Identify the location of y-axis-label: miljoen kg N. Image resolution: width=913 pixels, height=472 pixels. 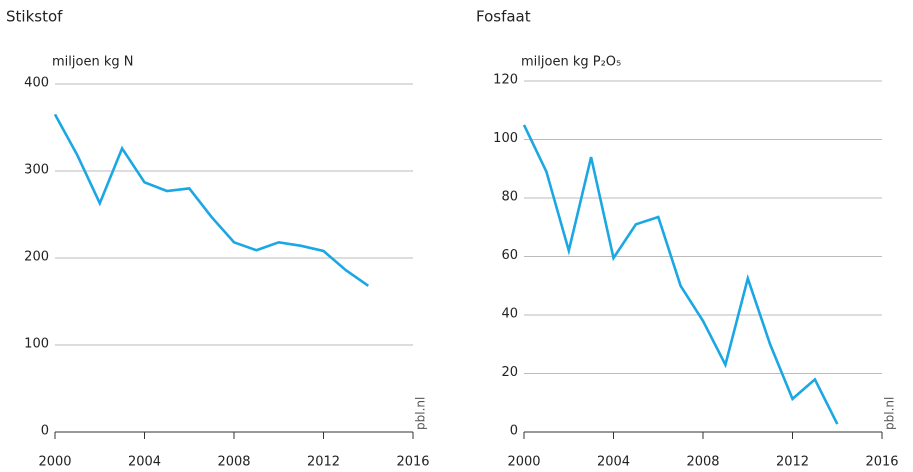
(92, 62).